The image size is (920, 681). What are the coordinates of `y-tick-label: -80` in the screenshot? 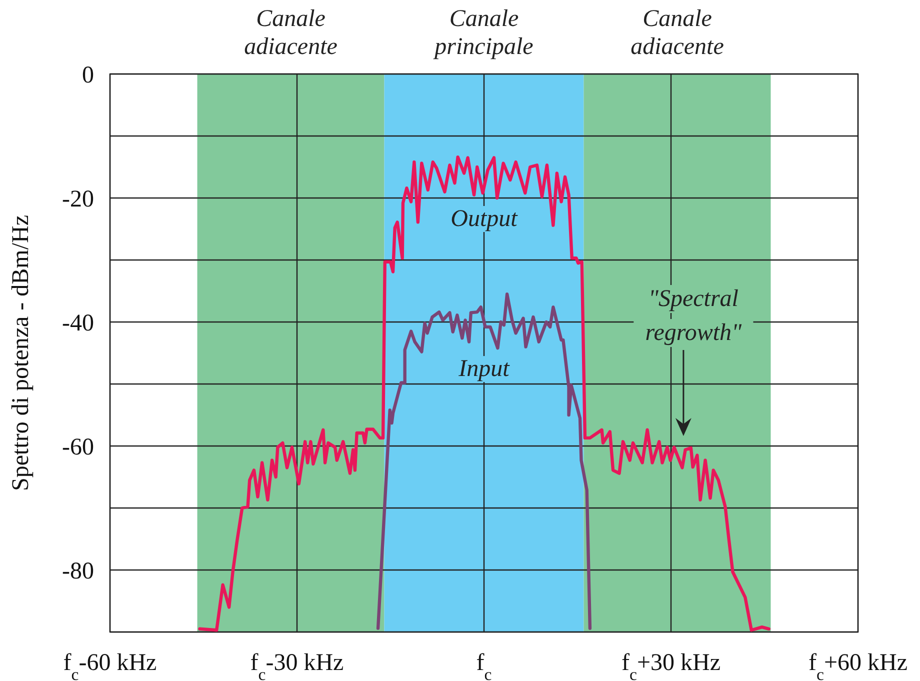 It's located at (78, 571).